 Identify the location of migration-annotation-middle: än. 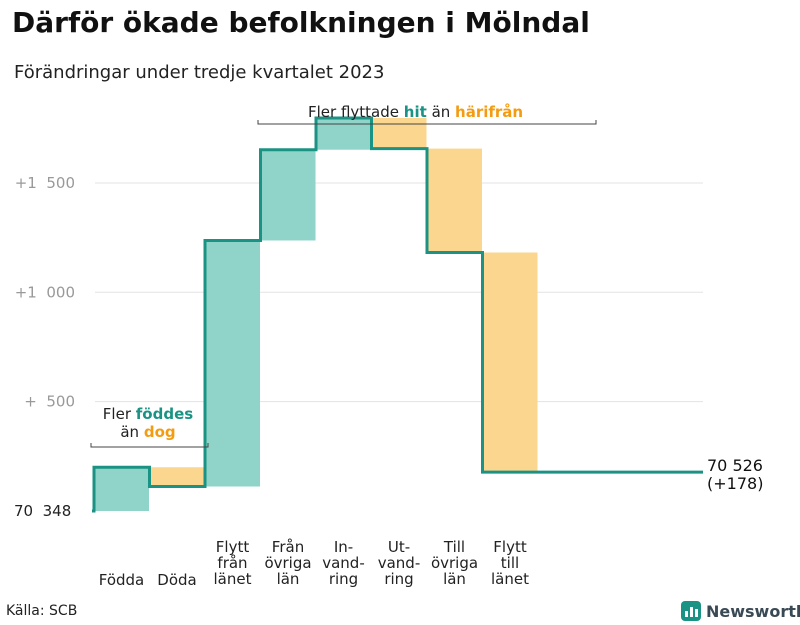
(441, 112).